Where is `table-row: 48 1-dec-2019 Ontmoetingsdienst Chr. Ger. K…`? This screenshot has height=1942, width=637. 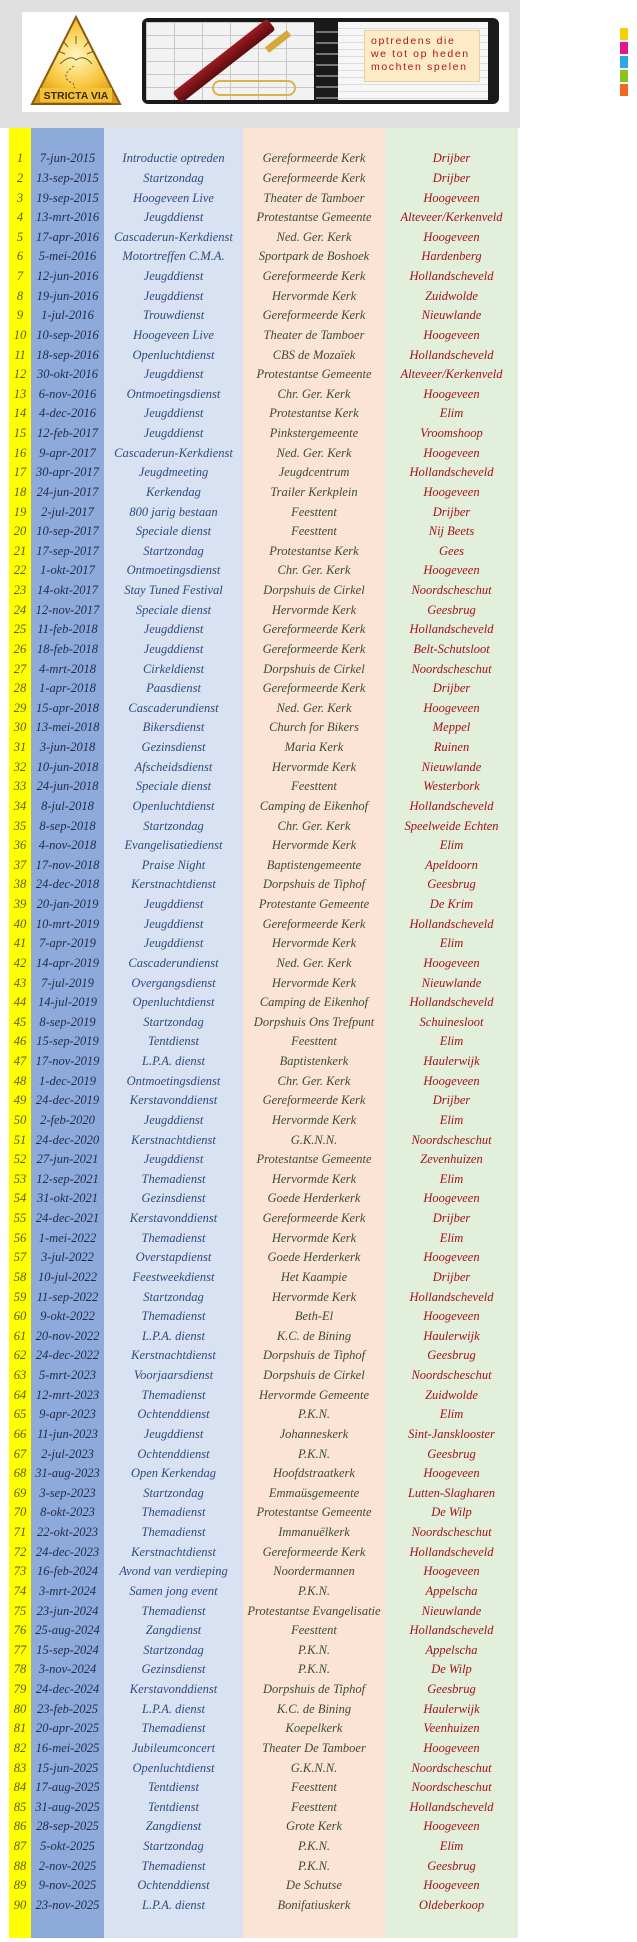 table-row: 48 1-dec-2019 Ontmoetingsdienst Chr. Ger. K… is located at coordinates (263, 1081).